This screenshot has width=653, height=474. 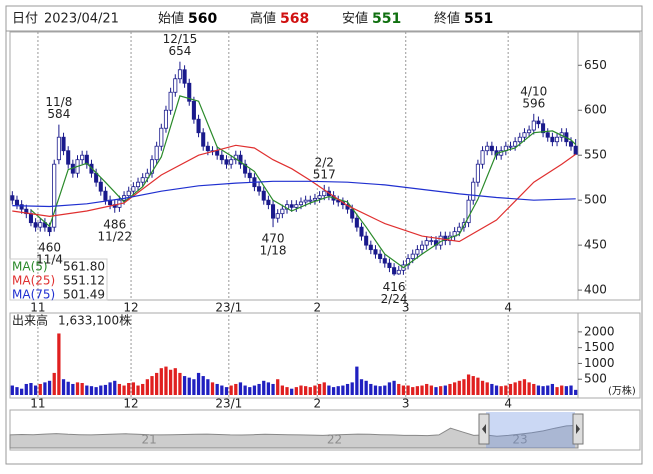 What do you see at coordinates (533, 103) in the screenshot?
I see `high-value: 596` at bounding box center [533, 103].